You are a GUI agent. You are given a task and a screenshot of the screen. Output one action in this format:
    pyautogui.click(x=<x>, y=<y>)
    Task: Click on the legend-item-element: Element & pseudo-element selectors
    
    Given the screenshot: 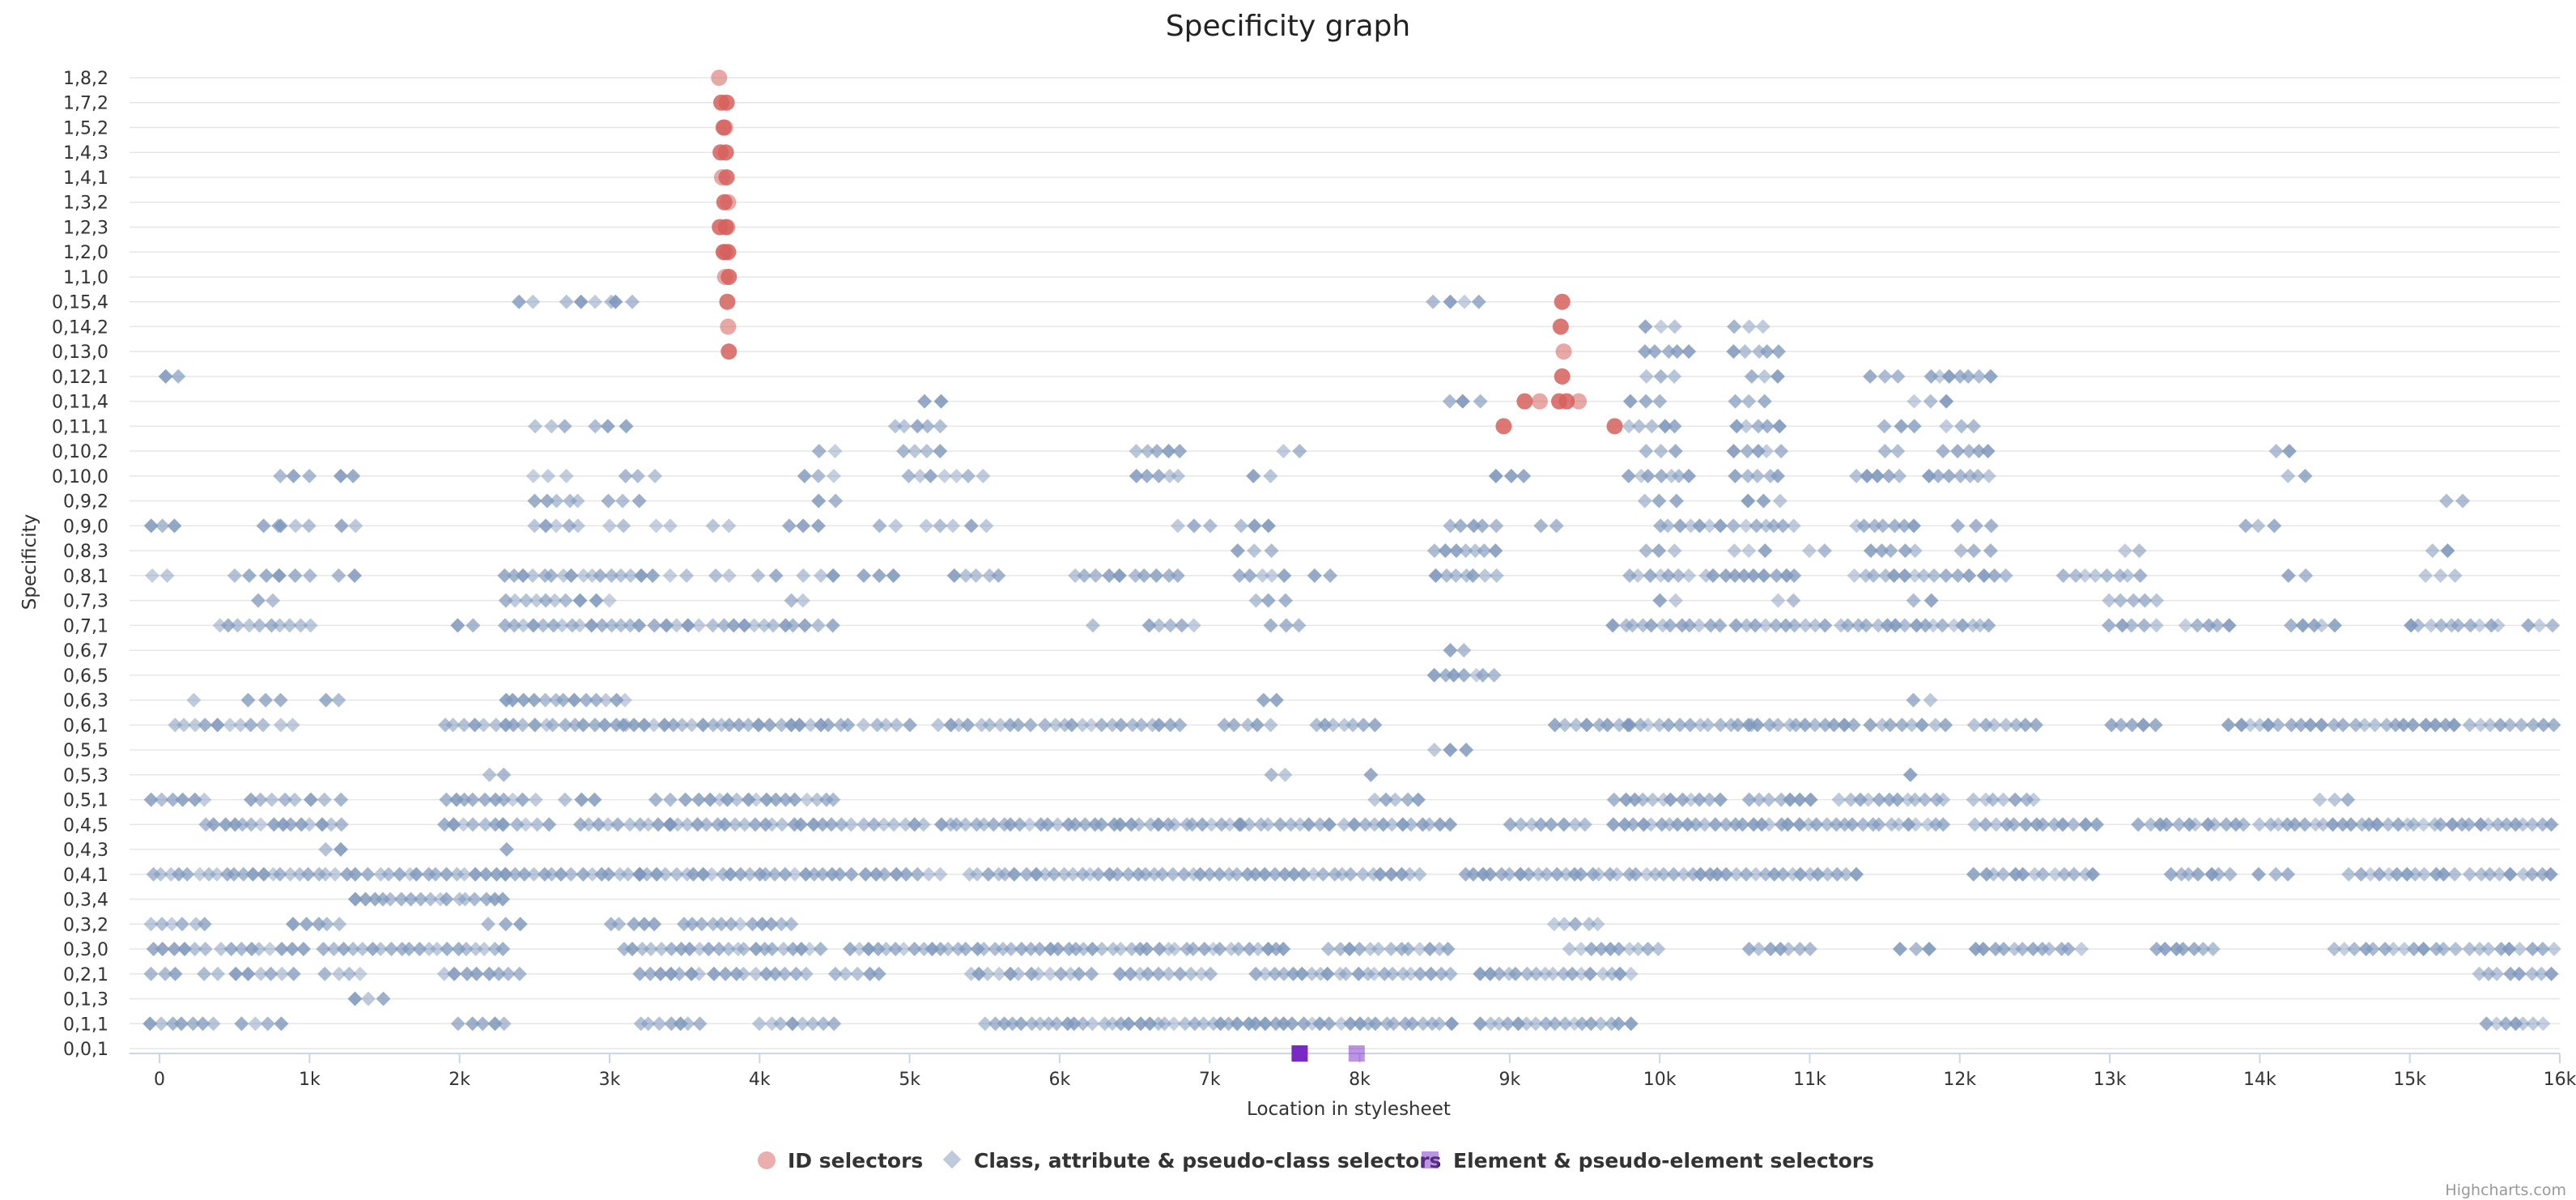 What is the action you would take?
    pyautogui.click(x=1648, y=1161)
    